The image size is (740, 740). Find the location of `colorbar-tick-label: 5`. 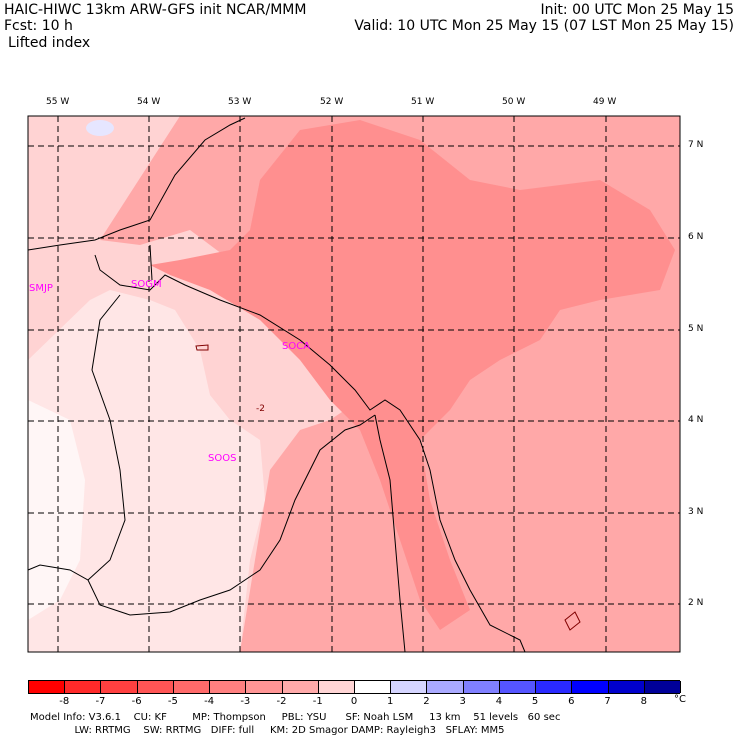

colorbar-tick-label: 5 is located at coordinates (535, 701).